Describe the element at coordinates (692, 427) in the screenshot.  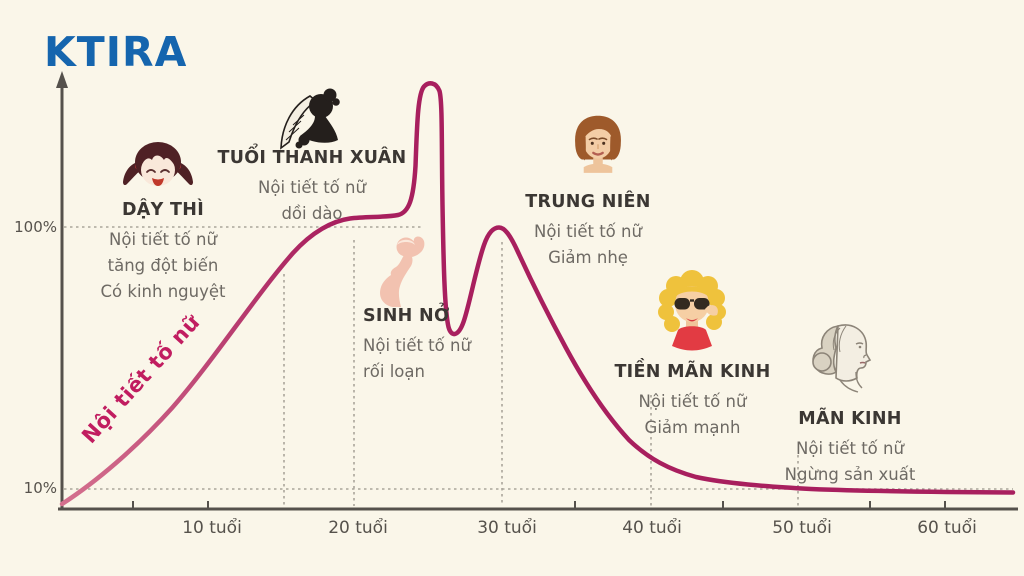
I see `stage-line: Giảm mạnh` at that location.